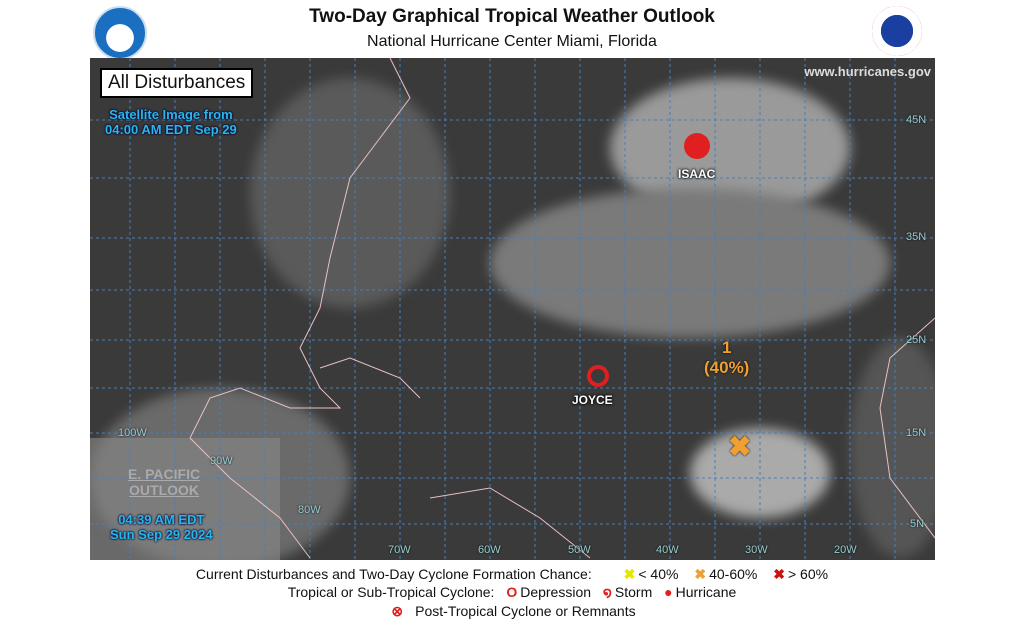 The height and width of the screenshot is (625, 1024). I want to click on storm-icon: ໑, so click(607, 592).